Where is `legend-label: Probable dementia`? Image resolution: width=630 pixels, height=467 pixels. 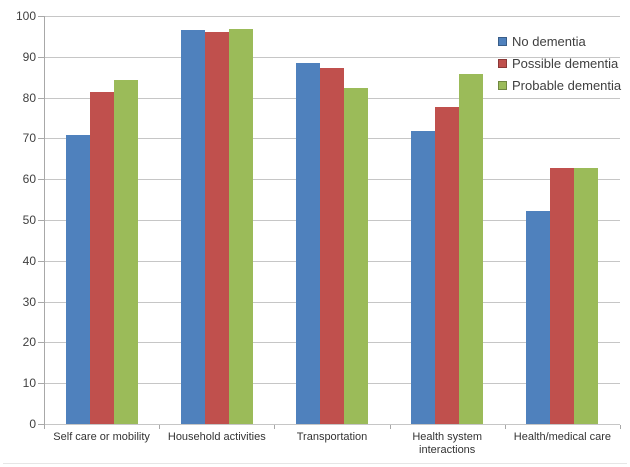
legend-label: Probable dementia is located at coordinates (567, 85).